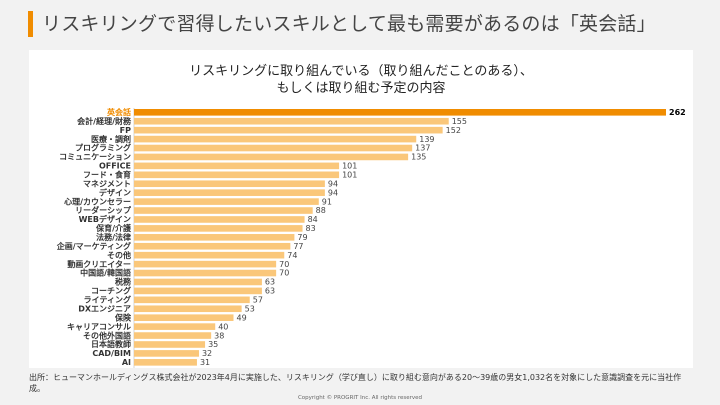 The height and width of the screenshot is (405, 720). Describe the element at coordinates (213, 344) in the screenshot. I see `data-label: 35` at that location.